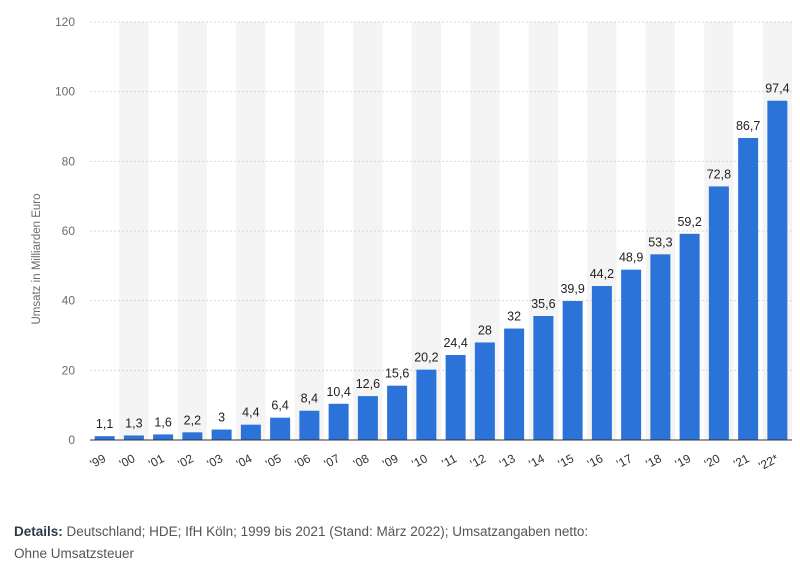 This screenshot has width=800, height=565. What do you see at coordinates (397, 374) in the screenshot?
I see `data-label: 15,6` at bounding box center [397, 374].